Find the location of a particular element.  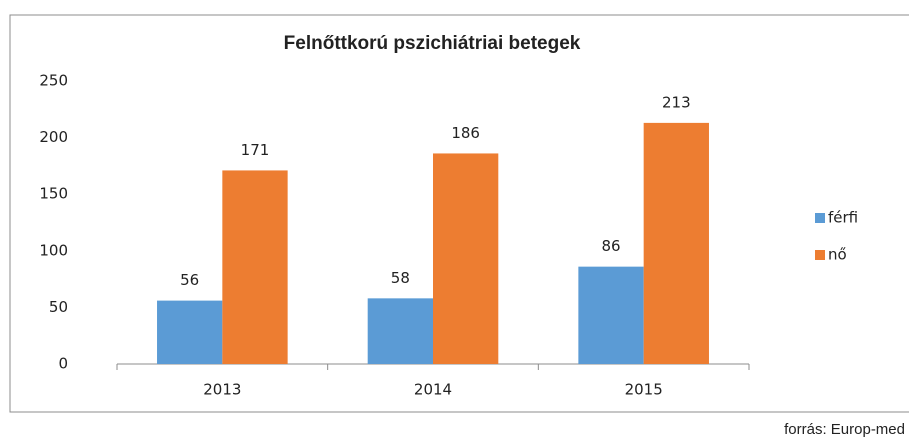

source-note: forrás: Europ-med is located at coordinates (844, 429).